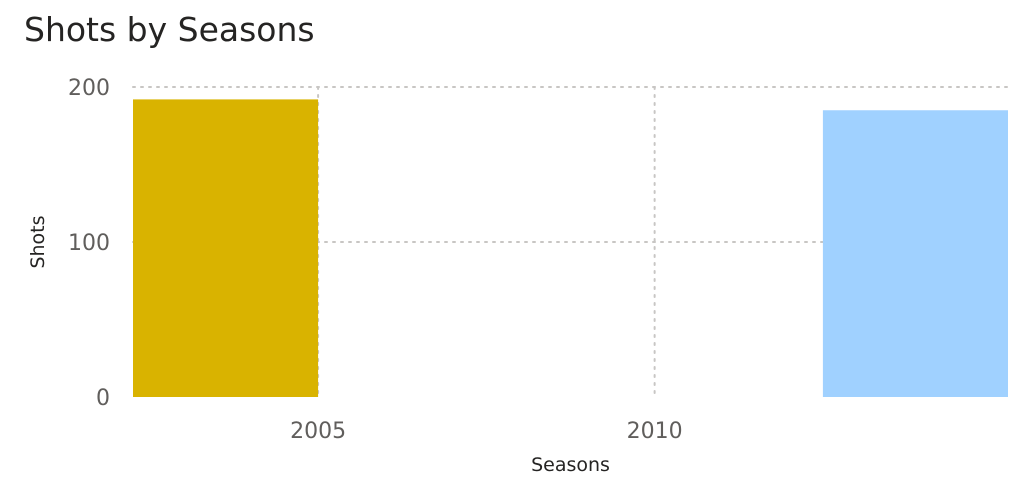 This screenshot has height=492, width=1025. What do you see at coordinates (89, 88) in the screenshot?
I see `y-tick-label: 200` at bounding box center [89, 88].